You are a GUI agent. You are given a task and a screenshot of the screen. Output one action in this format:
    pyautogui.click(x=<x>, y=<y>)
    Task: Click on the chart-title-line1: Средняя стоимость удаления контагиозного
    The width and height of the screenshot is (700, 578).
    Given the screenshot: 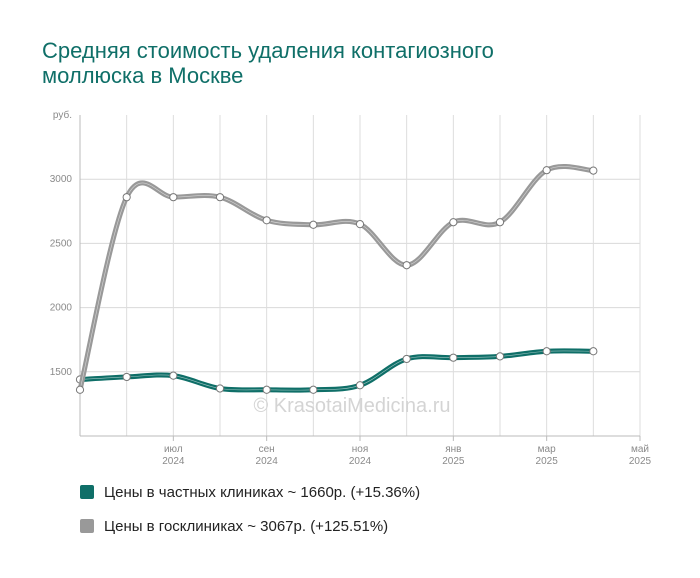 What is the action you would take?
    pyautogui.click(x=268, y=50)
    